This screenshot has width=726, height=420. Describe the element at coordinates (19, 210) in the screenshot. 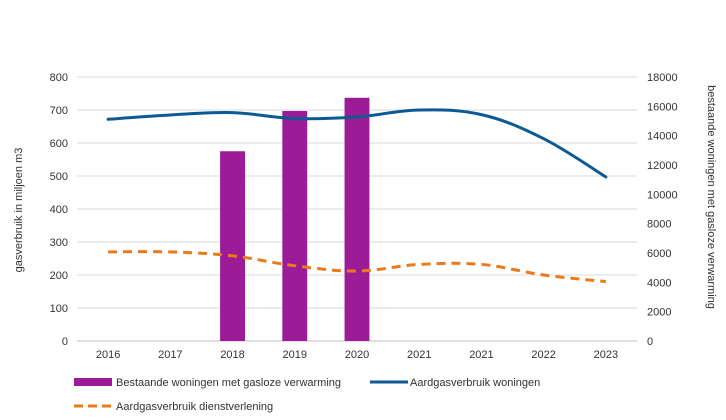

I see `left-axis-title: gasverbruik in miljoen m3` at that location.